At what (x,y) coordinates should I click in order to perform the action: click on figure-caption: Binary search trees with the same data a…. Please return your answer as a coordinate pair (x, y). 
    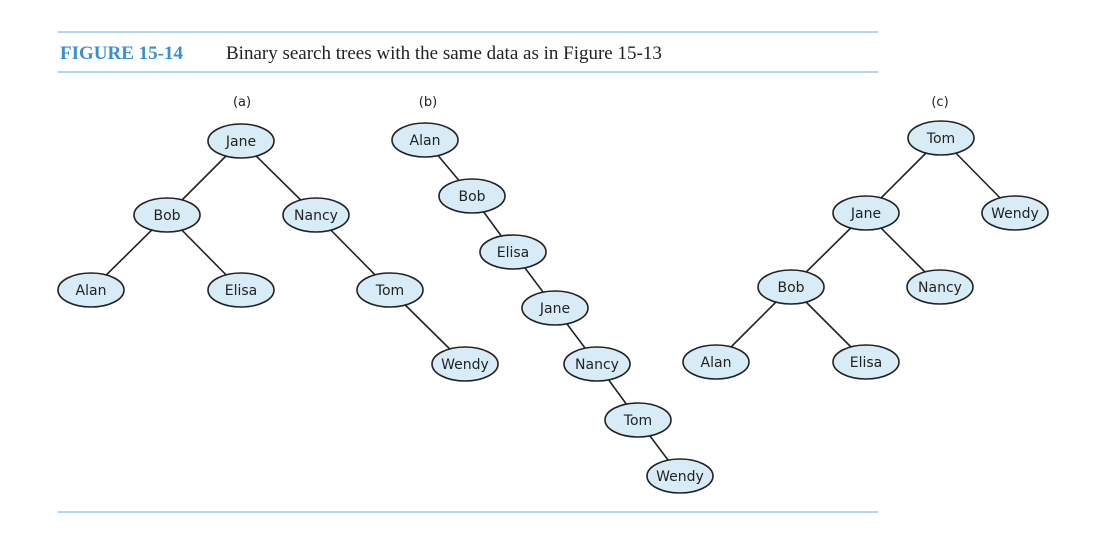
    Looking at the image, I should click on (444, 53).